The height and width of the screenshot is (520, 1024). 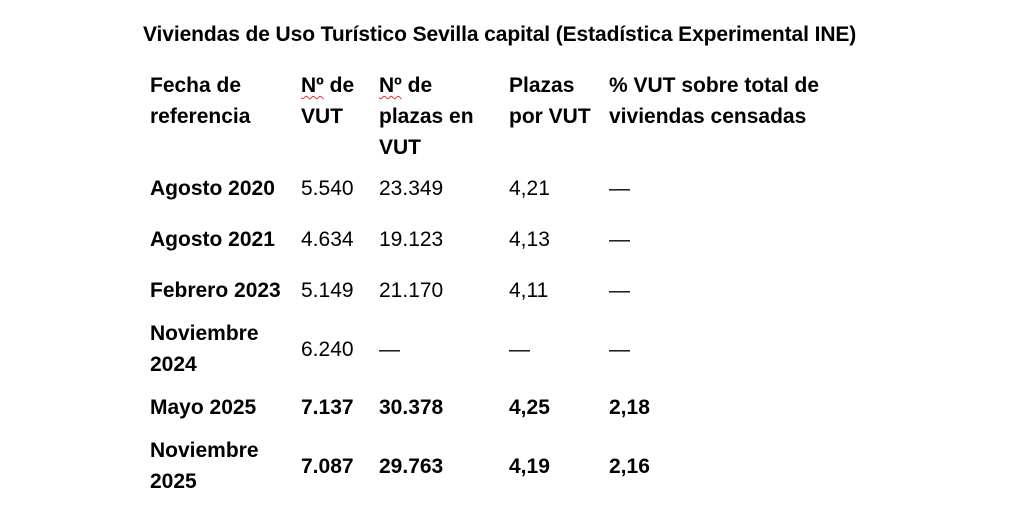 I want to click on cell-num-vut: 6.240, so click(x=333, y=349).